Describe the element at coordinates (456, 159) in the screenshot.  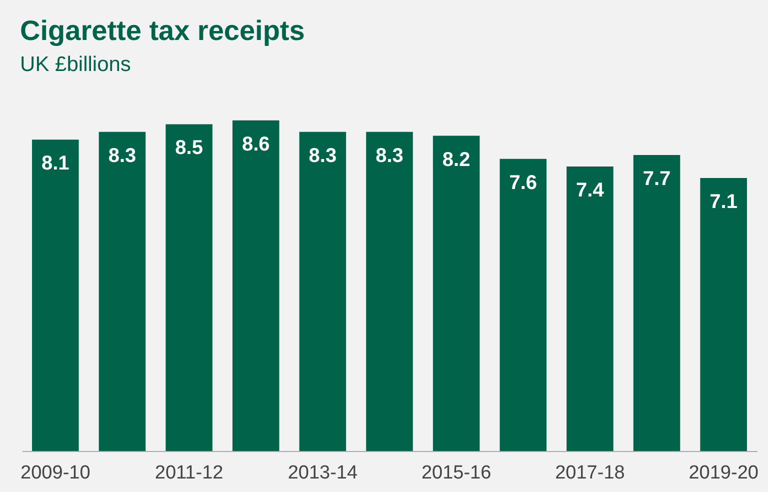
I see `data-label: 8.2` at that location.